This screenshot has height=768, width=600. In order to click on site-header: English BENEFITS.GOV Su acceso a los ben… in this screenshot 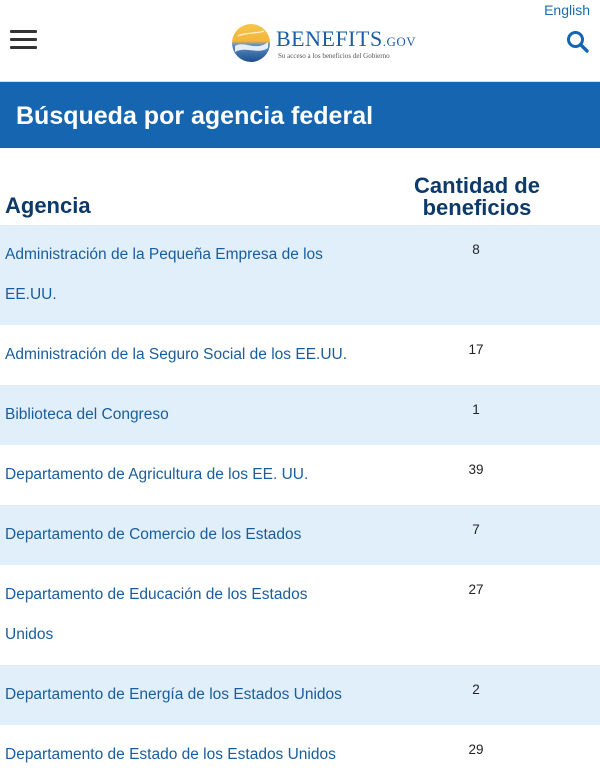, I will do `click(300, 41)`.